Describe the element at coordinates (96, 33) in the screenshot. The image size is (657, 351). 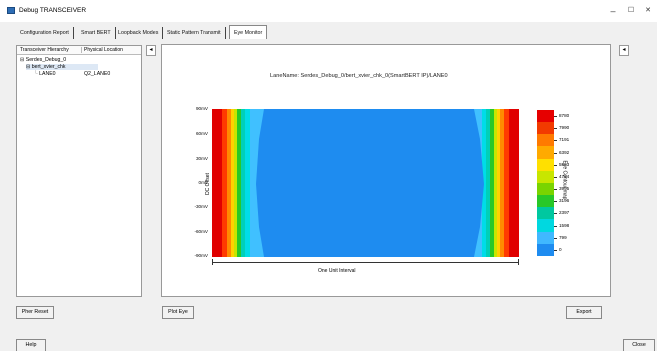
I see `tab-smart-bert: Smart BERT` at that location.